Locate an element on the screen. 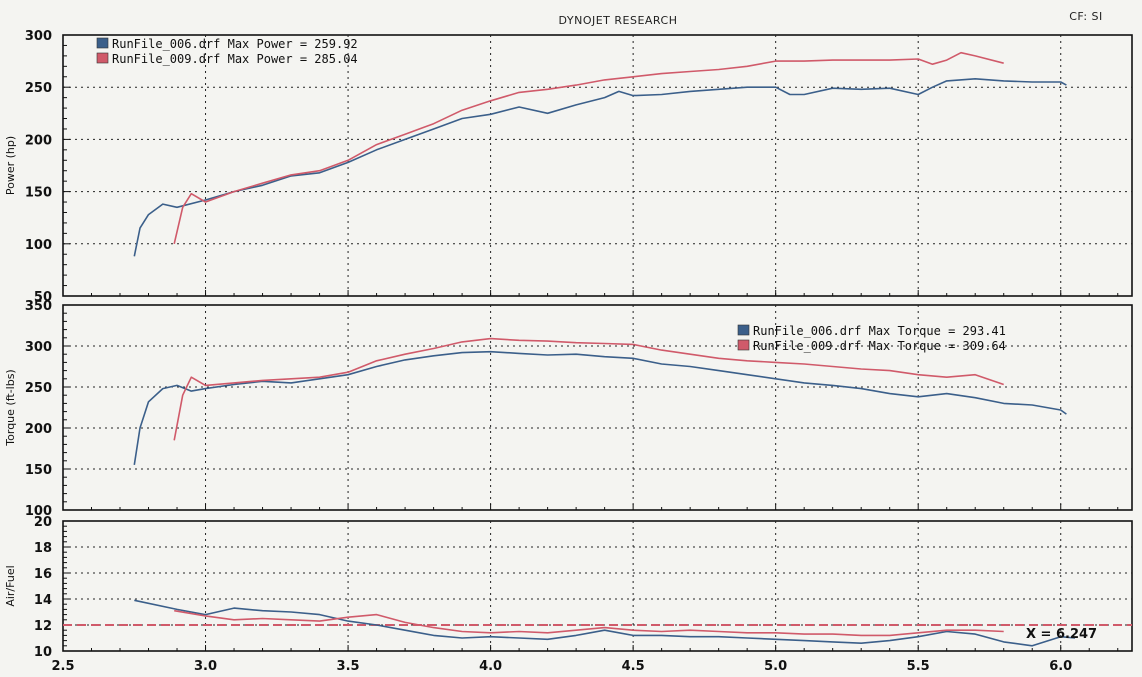 The height and width of the screenshot is (677, 1142). x-tick-label: 6.0 is located at coordinates (1060, 666).